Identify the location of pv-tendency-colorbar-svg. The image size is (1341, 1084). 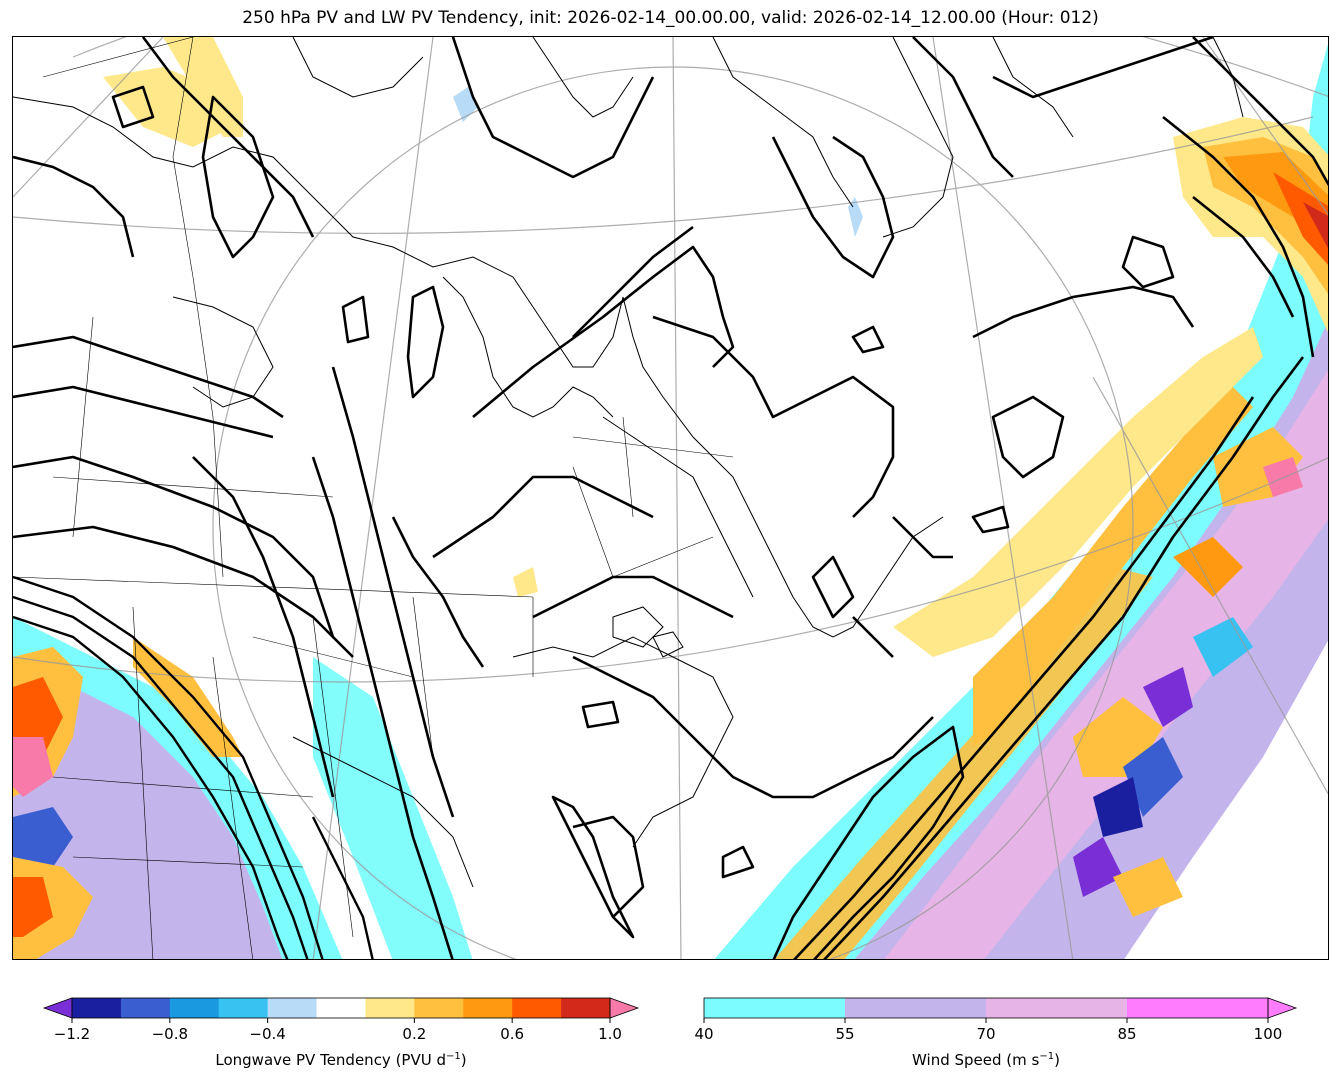
(341, 1010).